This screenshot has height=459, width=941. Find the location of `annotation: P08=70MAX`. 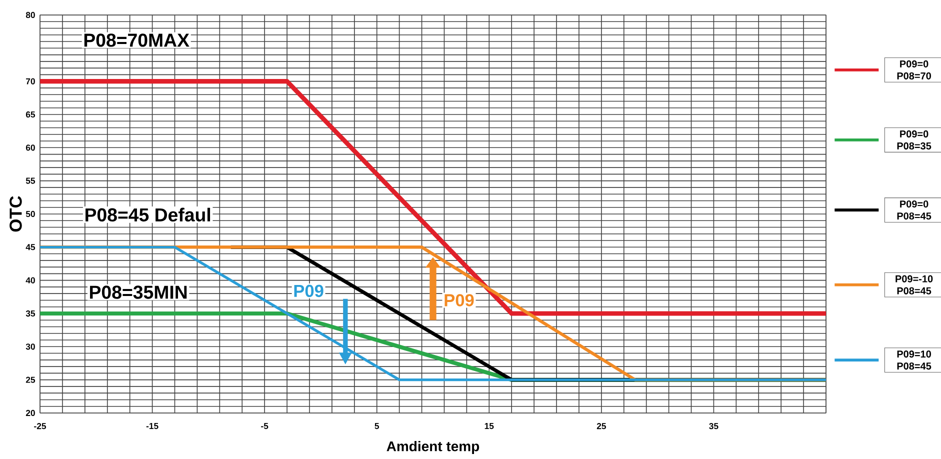

annotation: P08=70MAX is located at coordinates (137, 40).